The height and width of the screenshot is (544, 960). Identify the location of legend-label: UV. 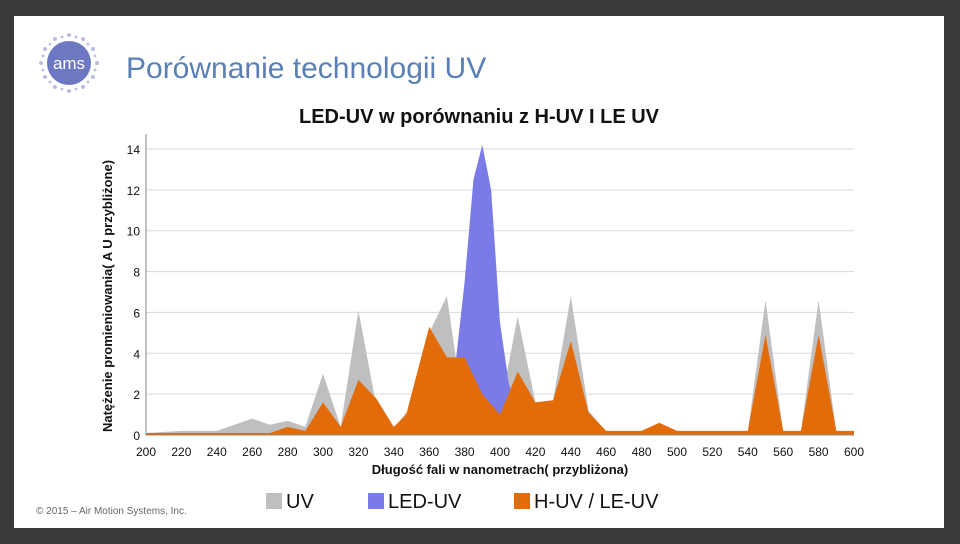
(300, 502).